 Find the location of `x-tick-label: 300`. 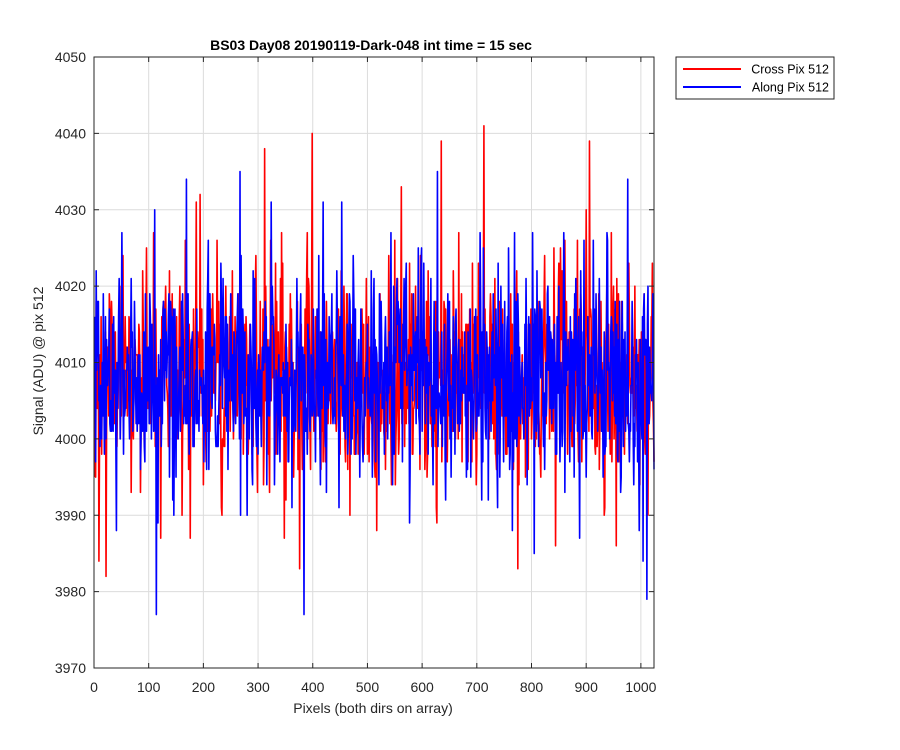

x-tick-label: 300 is located at coordinates (258, 687).